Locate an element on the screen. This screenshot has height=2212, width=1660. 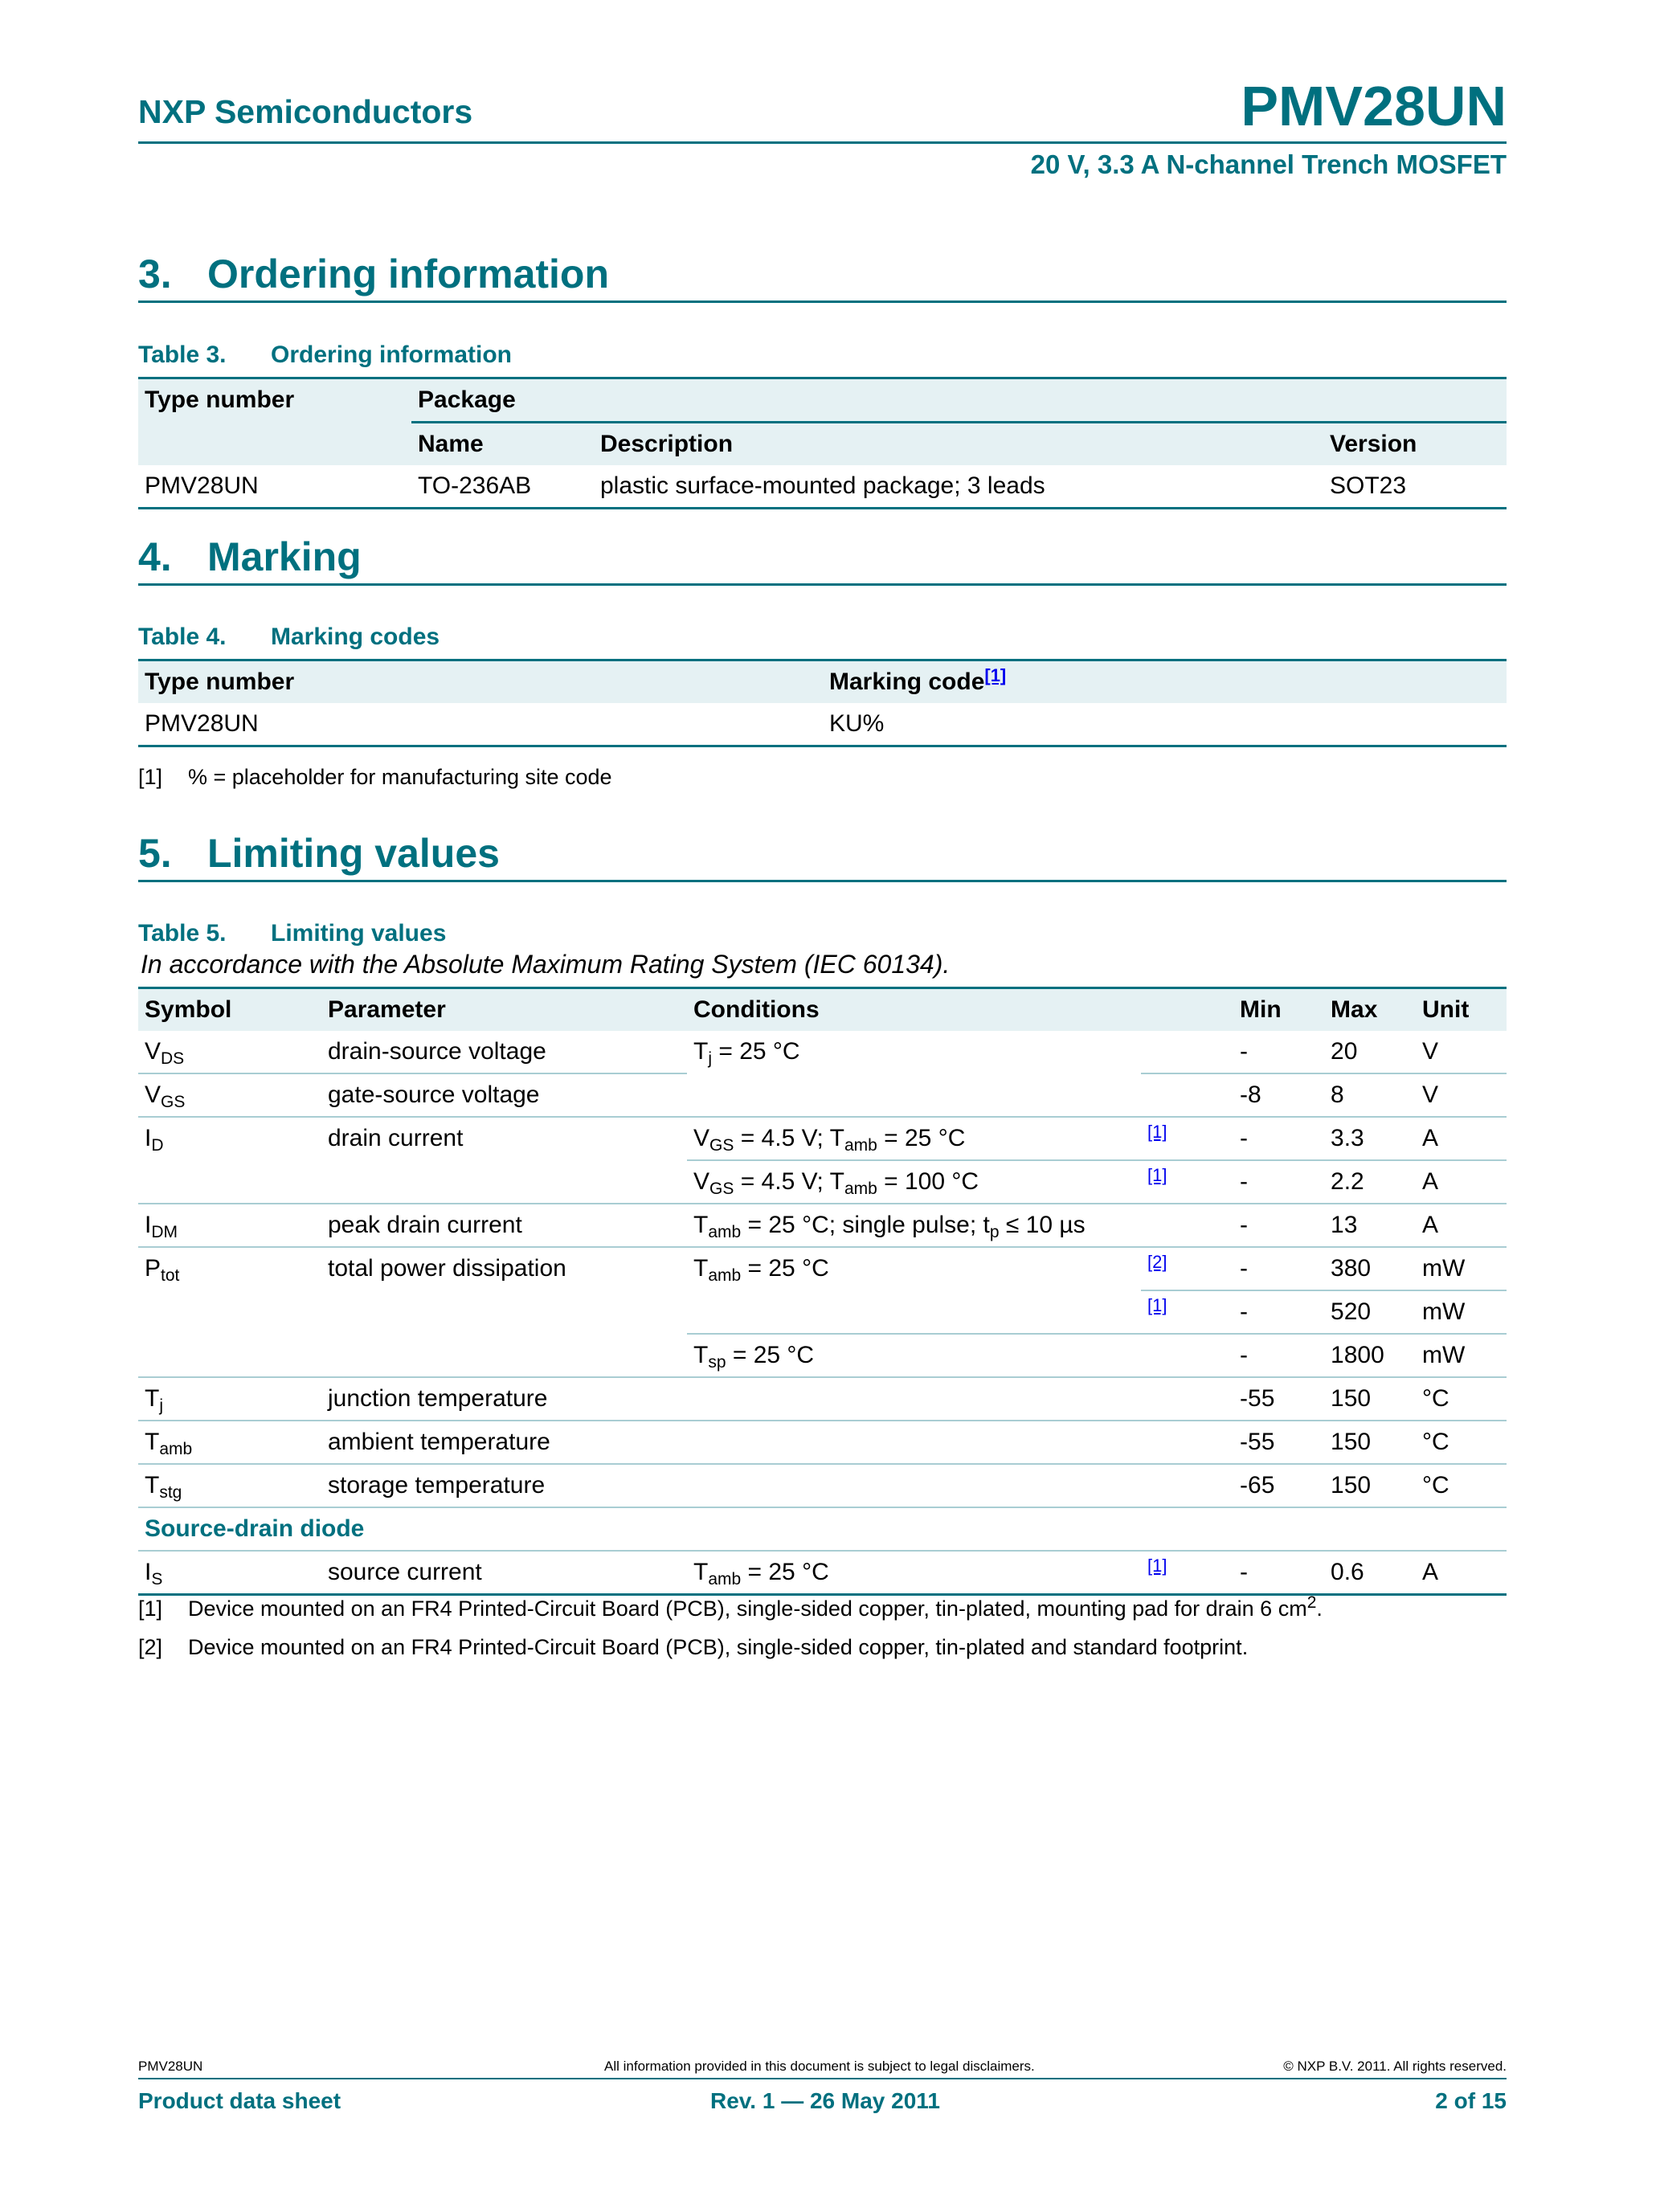
section-number: 5. is located at coordinates (155, 853).